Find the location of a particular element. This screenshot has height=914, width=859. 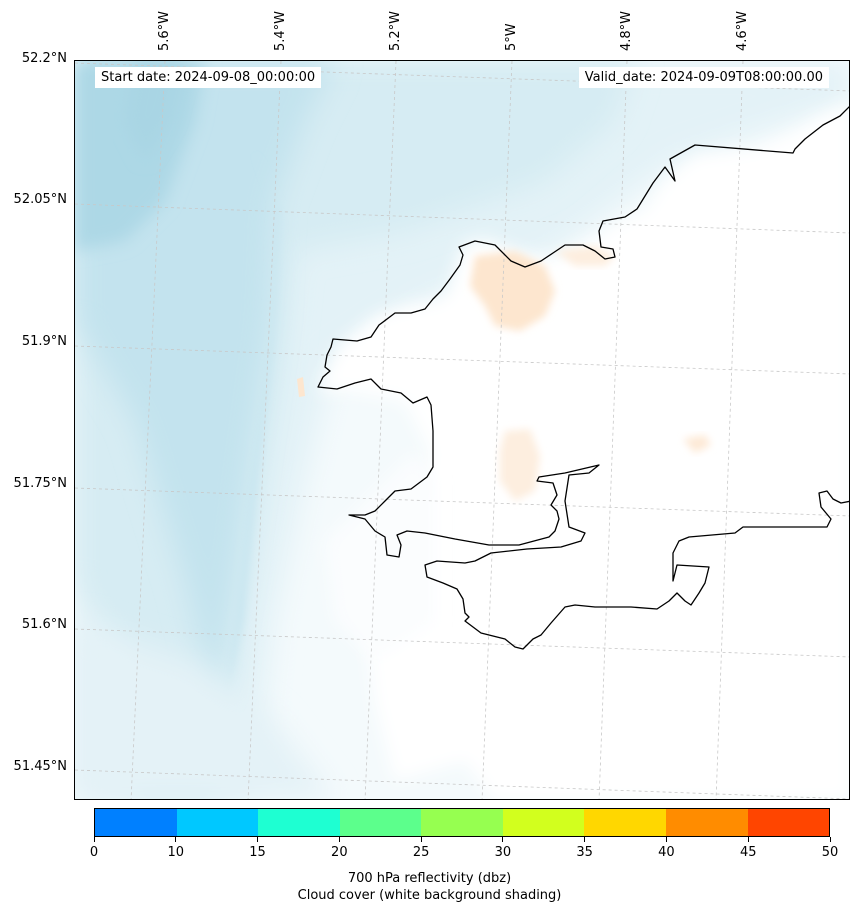

lat-label-51-6: 51.6°N is located at coordinates (44, 624).